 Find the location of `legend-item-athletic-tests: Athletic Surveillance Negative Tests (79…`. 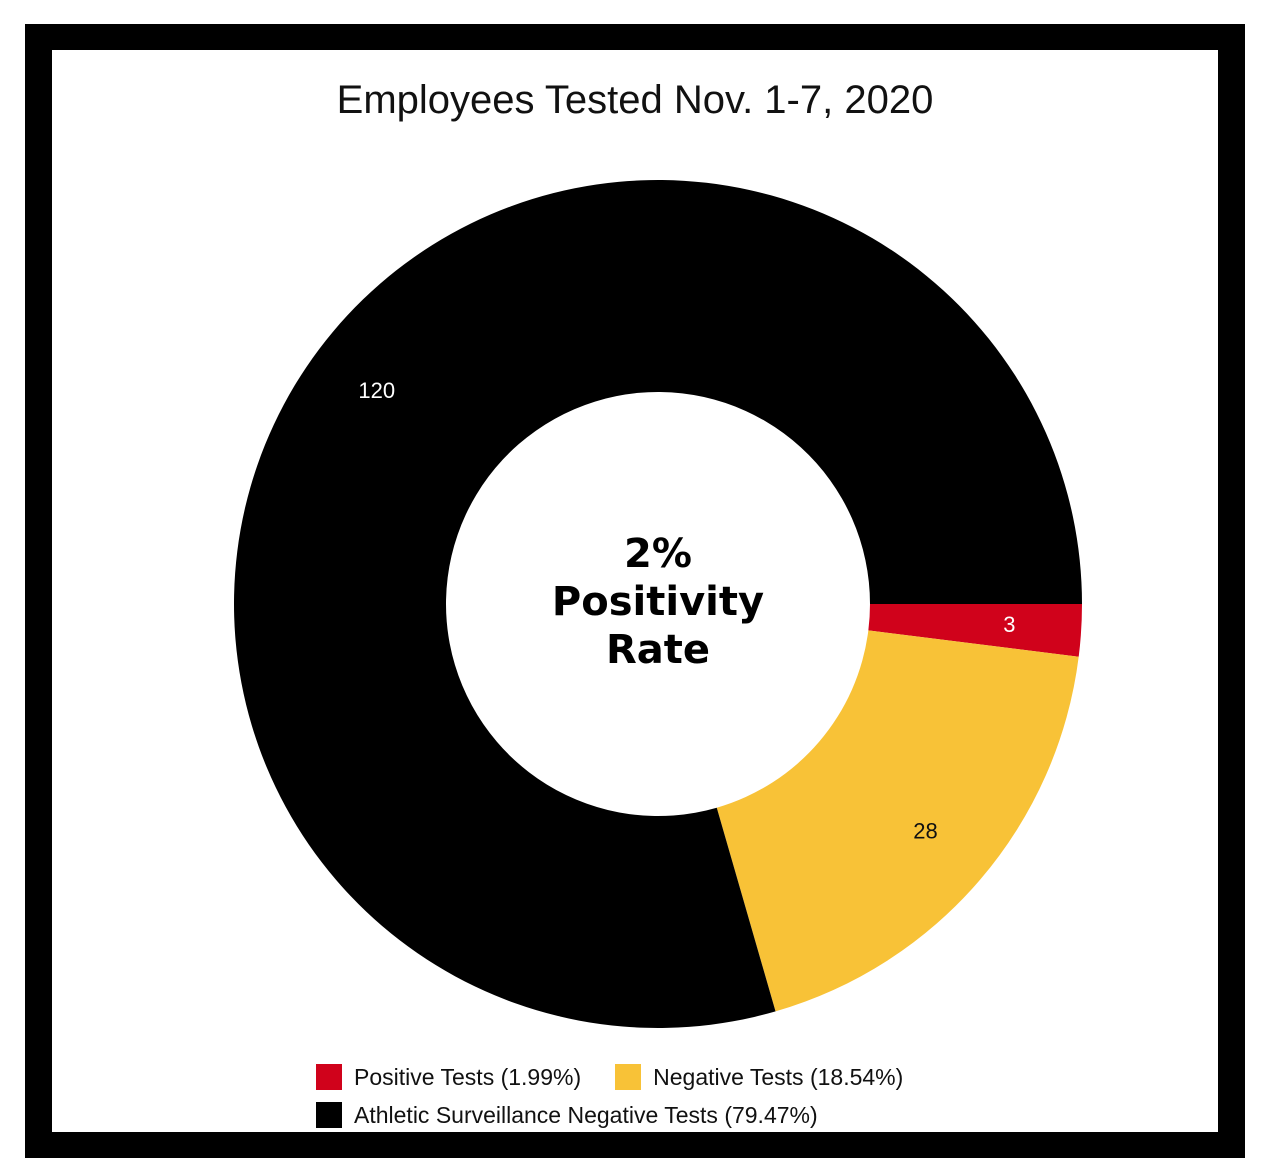

legend-item-athletic-tests: Athletic Surveillance Negative Tests (79… is located at coordinates (567, 1115).